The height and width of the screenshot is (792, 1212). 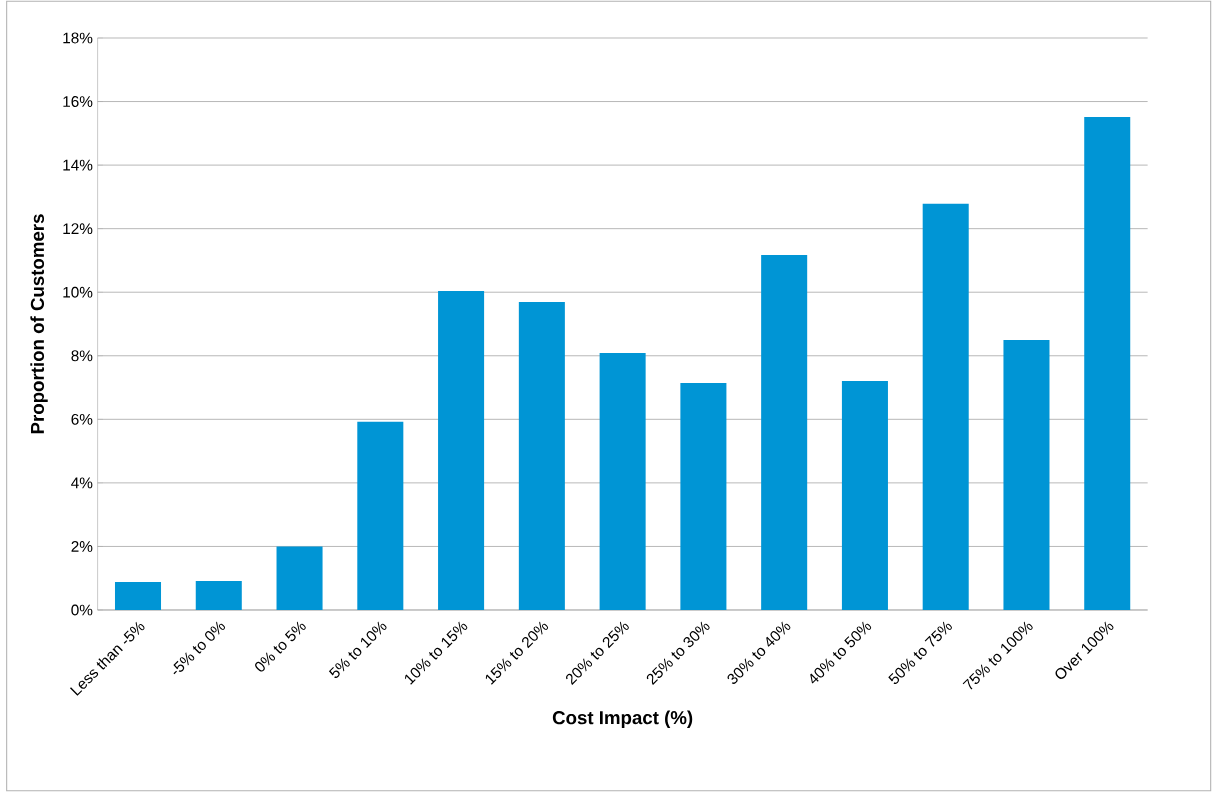 What do you see at coordinates (82, 483) in the screenshot?
I see `y-tick-label: 4%` at bounding box center [82, 483].